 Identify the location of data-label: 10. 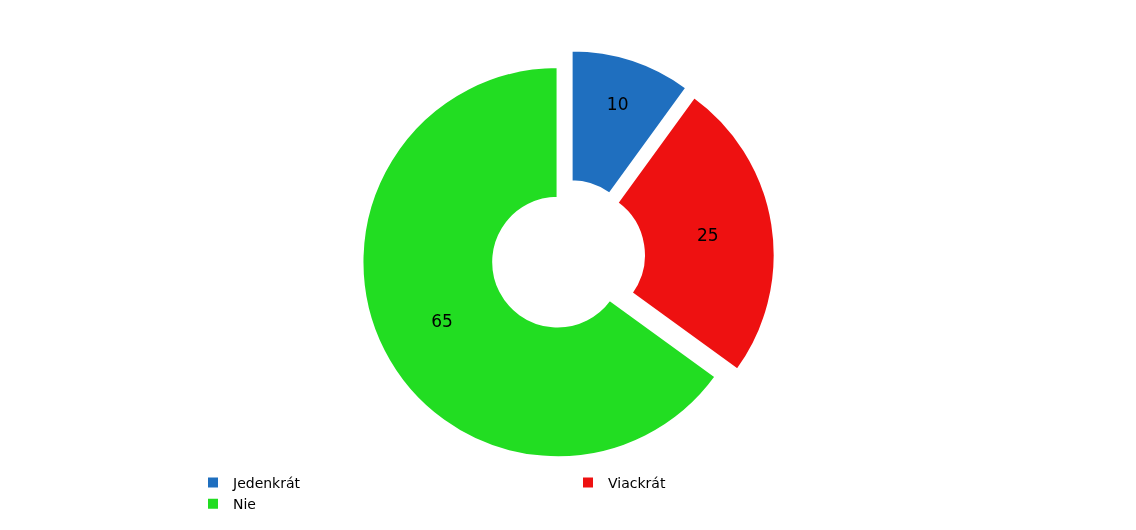
(617, 103).